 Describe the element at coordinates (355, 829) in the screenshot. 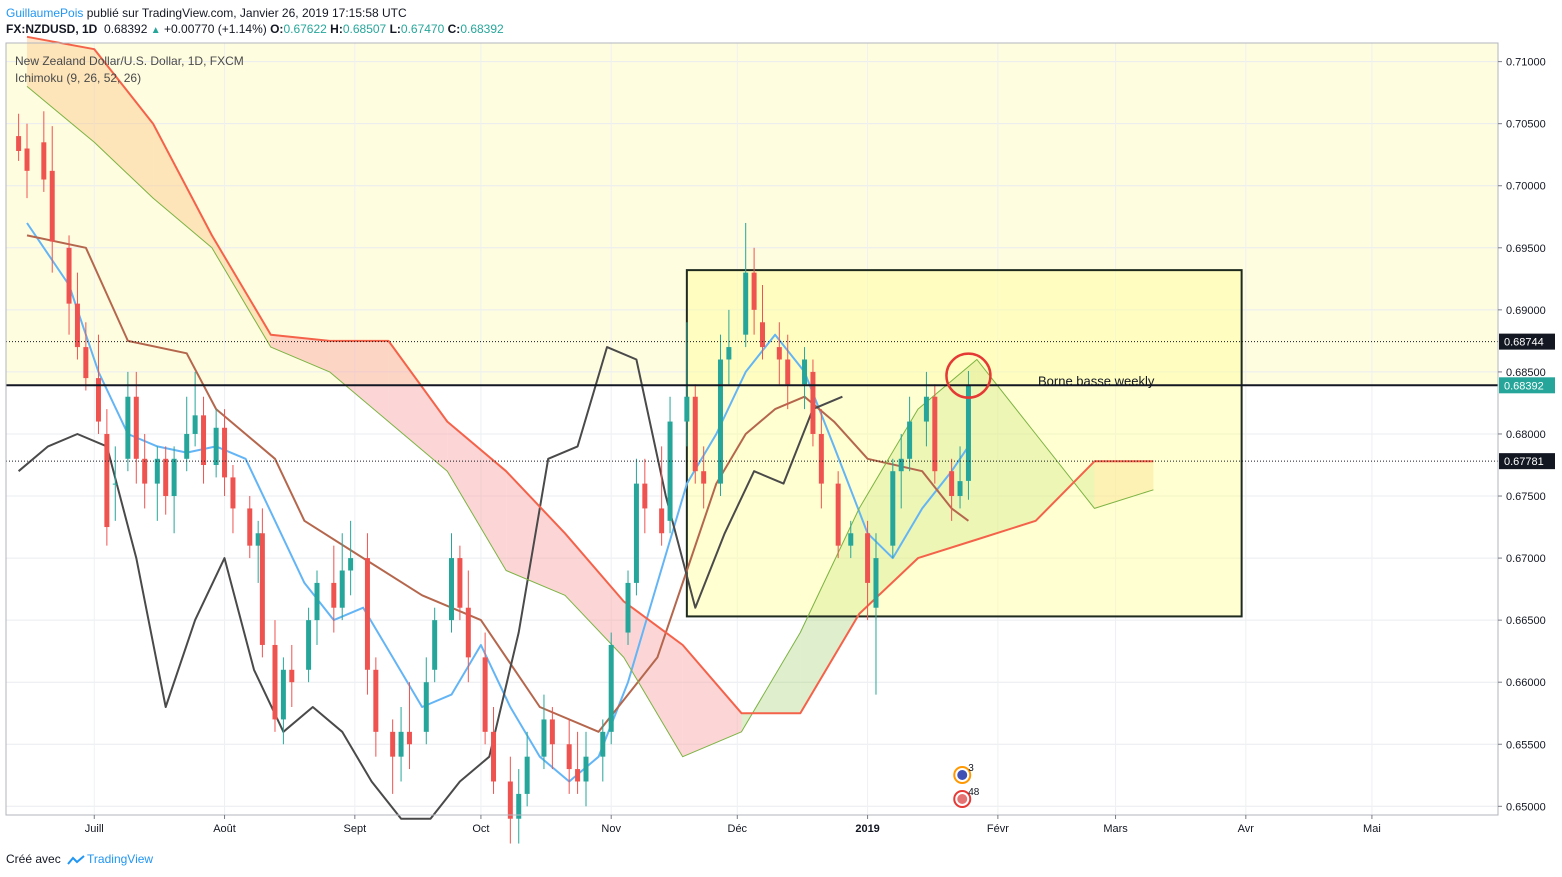

I see `x-tick-label: Sept` at that location.